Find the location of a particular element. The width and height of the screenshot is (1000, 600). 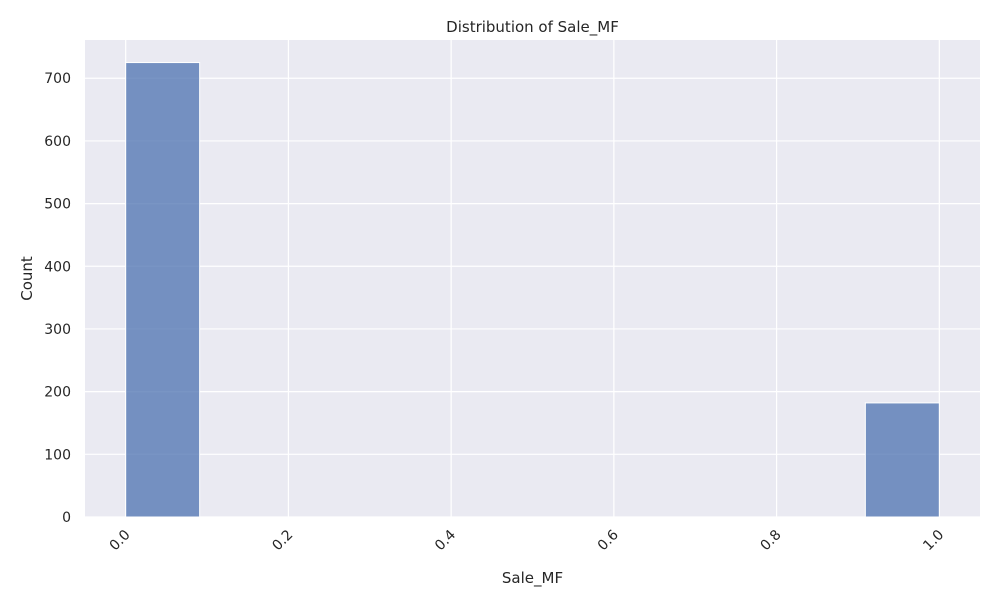

y-tick-label: 100 is located at coordinates (57, 455).